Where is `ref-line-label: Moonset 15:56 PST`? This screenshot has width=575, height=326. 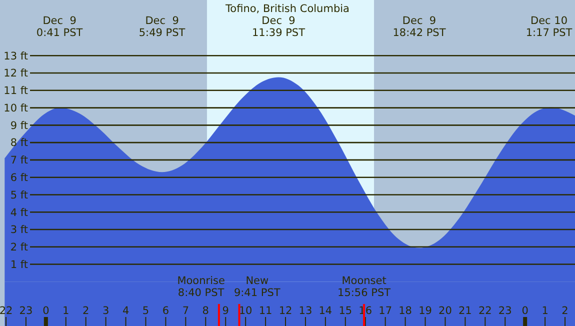
ref-line-label: Moonset 15:56 PST is located at coordinates (365, 287).